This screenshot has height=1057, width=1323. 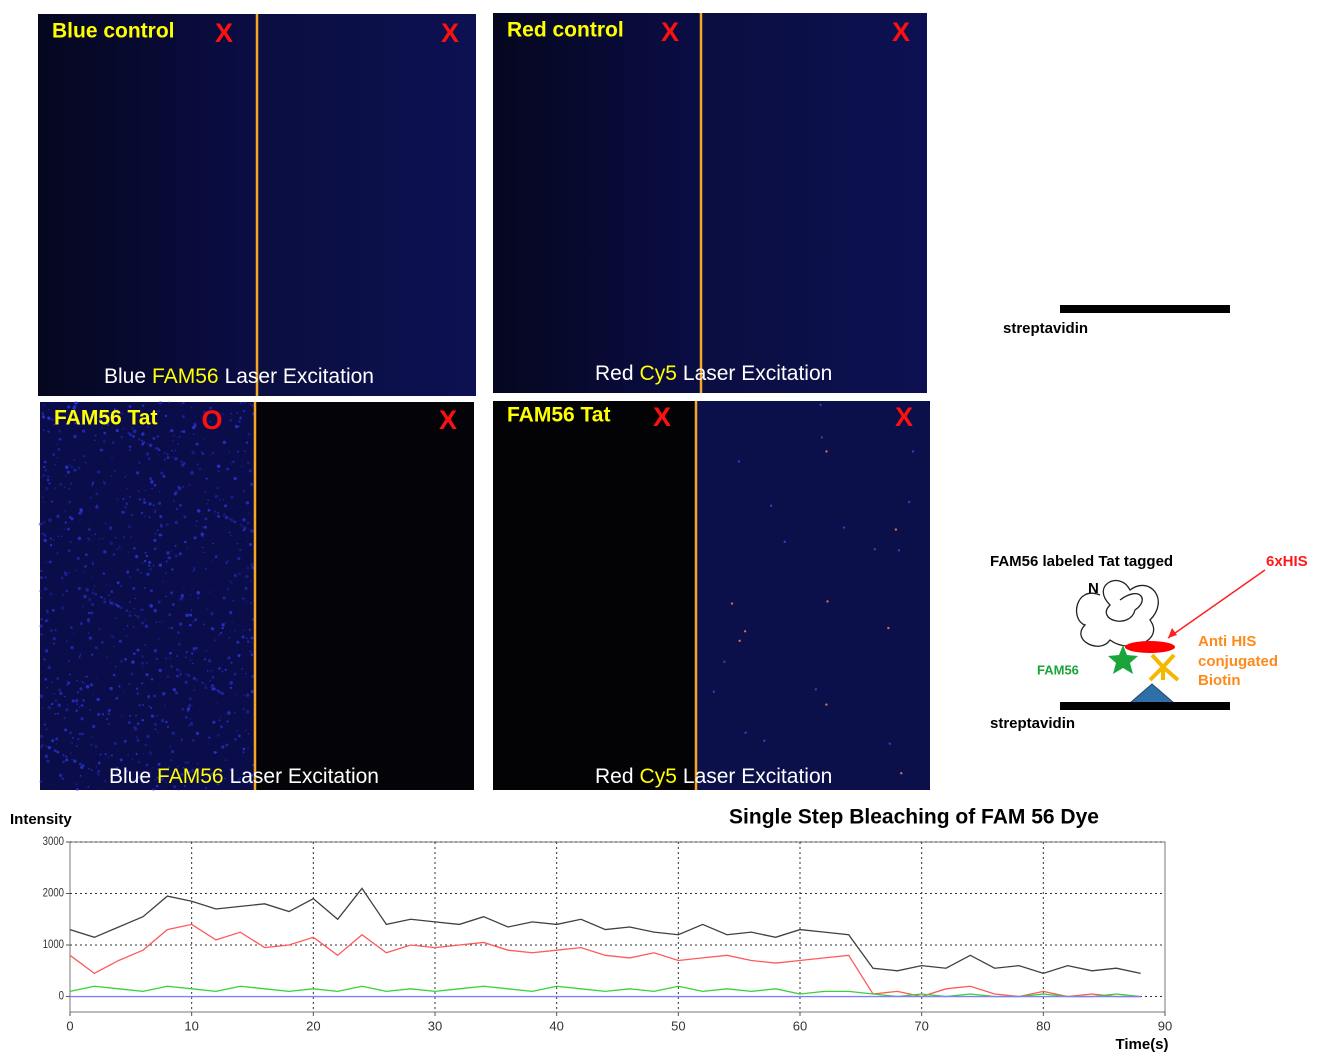 I want to click on chart-title: Single Step Bleaching of FAM 56 Dye, so click(x=914, y=817).